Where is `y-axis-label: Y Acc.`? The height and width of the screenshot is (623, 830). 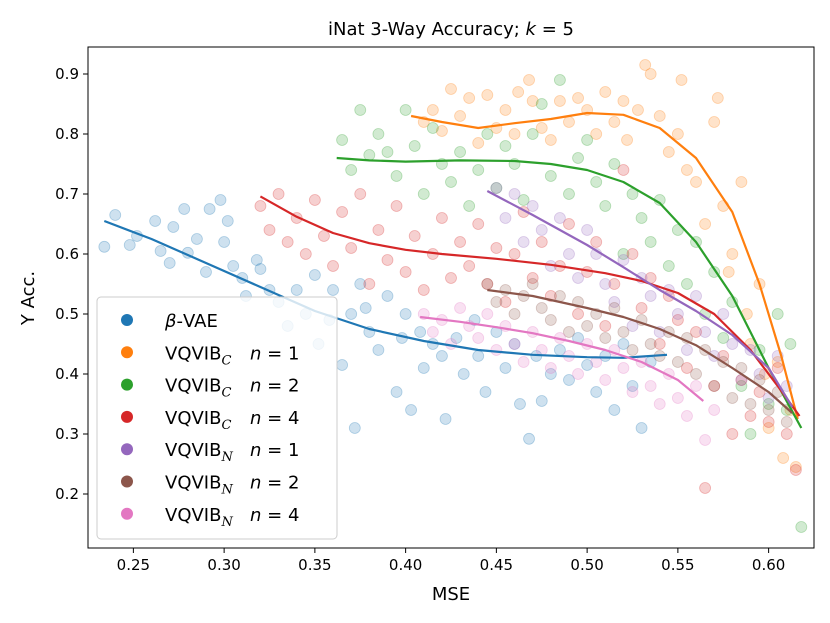 y-axis-label: Y Acc. is located at coordinates (28, 298).